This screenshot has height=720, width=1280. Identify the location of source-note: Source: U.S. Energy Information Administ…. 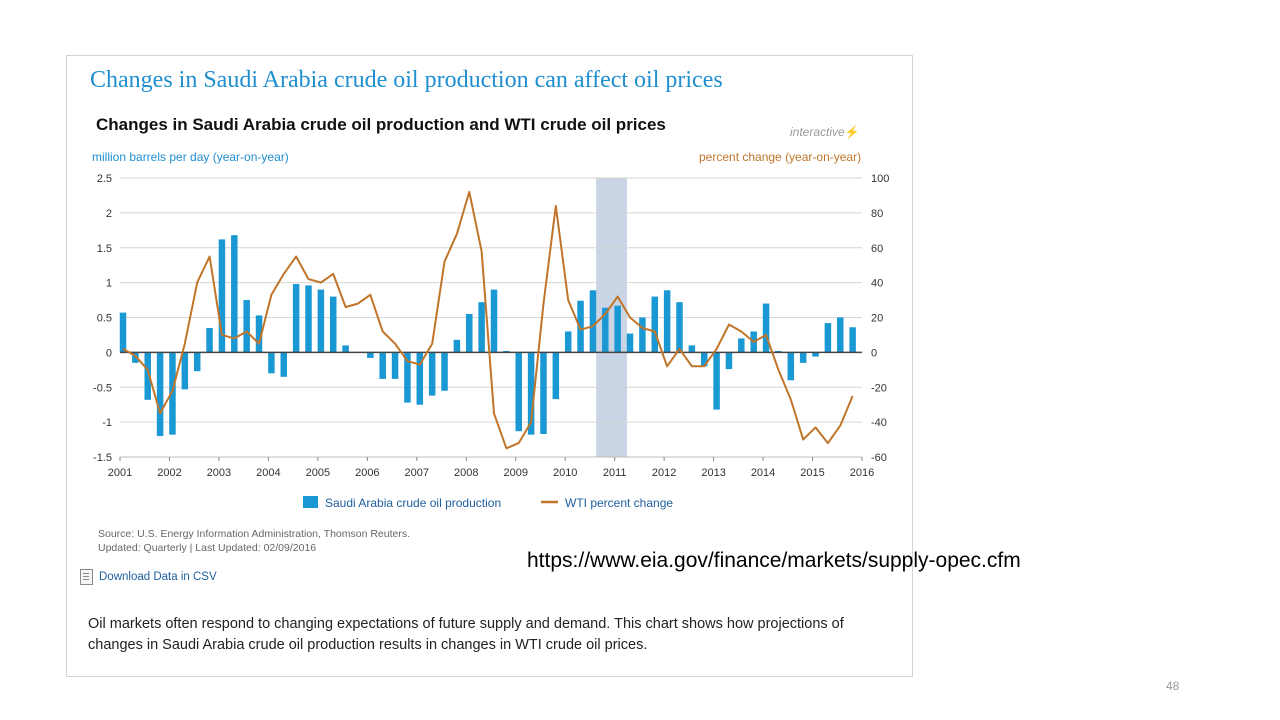
(254, 541).